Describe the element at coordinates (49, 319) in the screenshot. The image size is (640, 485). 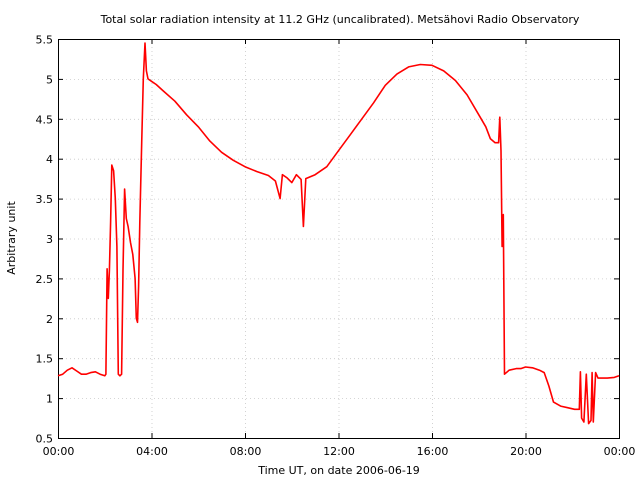
I see `y-tick-label: 2` at that location.